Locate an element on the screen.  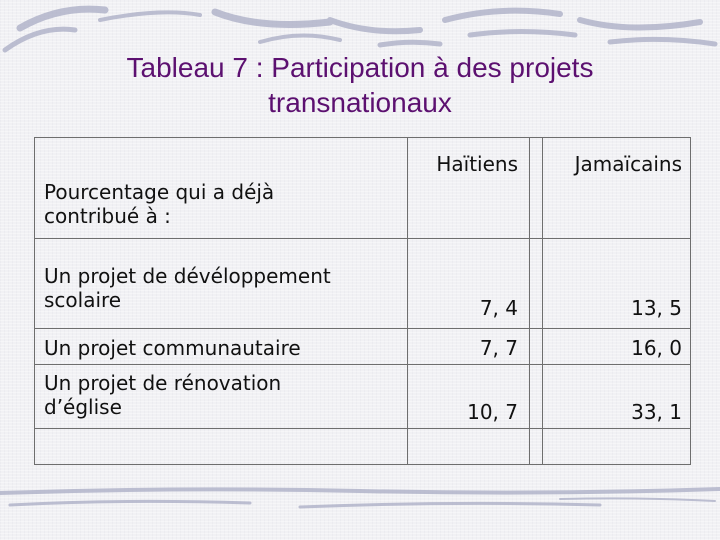
column-header-jamaicains: Jamaïcains is located at coordinates (628, 164).